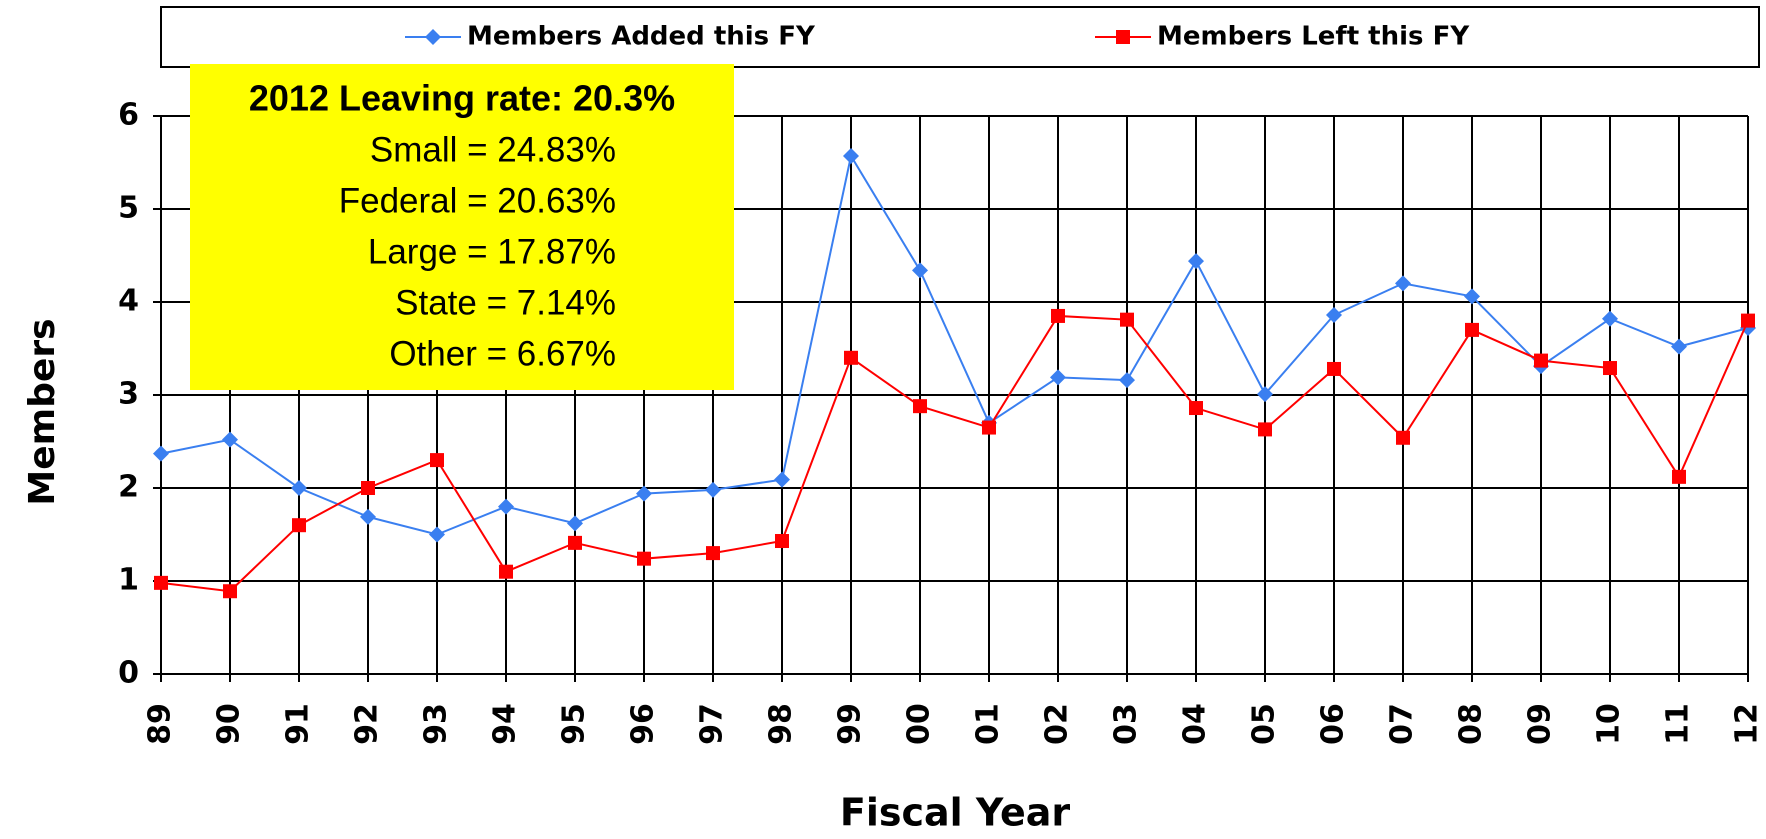 This screenshot has width=1766, height=839. Describe the element at coordinates (160, 724) in the screenshot. I see `x-tick-label: 89` at that location.